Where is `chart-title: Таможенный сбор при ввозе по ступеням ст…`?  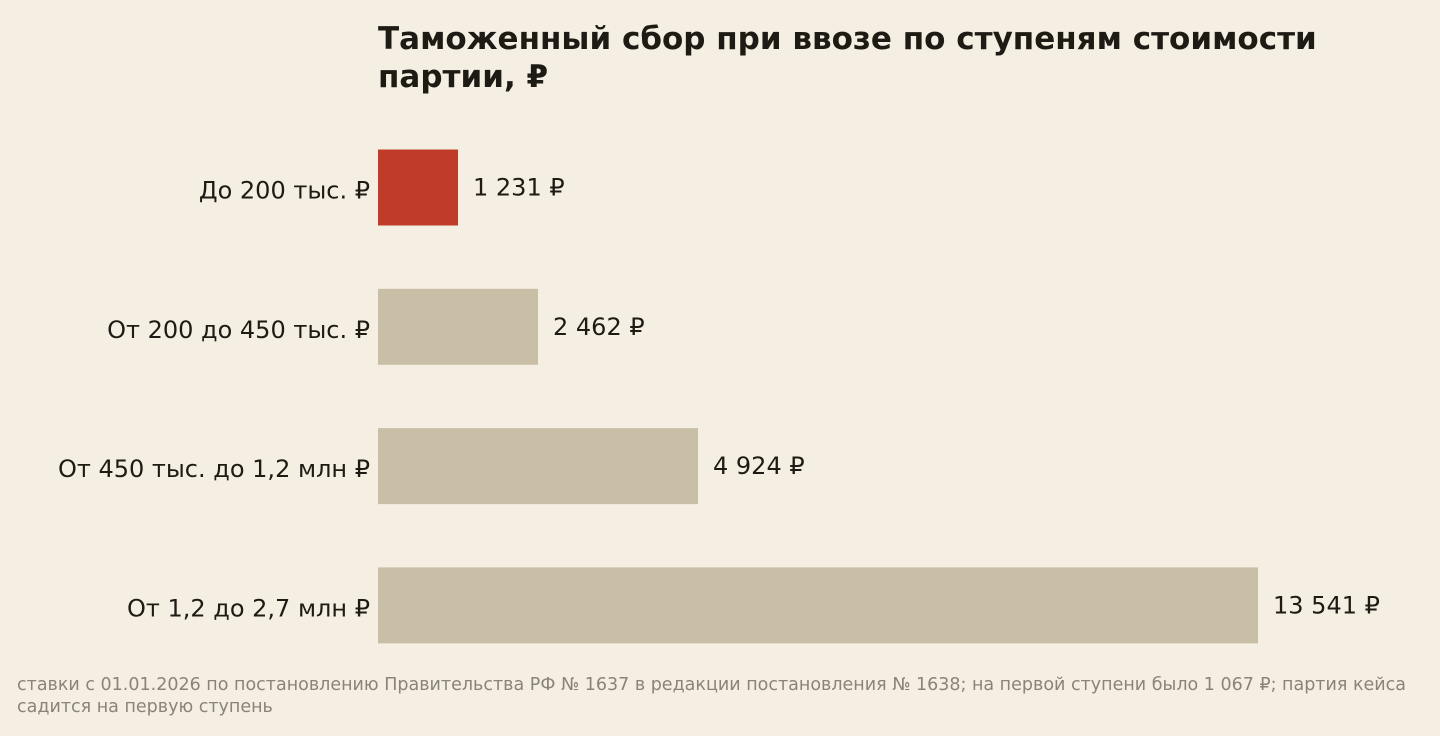
chart-title: Таможенный сбор при ввозе по ступеням ст… is located at coordinates (847, 58).